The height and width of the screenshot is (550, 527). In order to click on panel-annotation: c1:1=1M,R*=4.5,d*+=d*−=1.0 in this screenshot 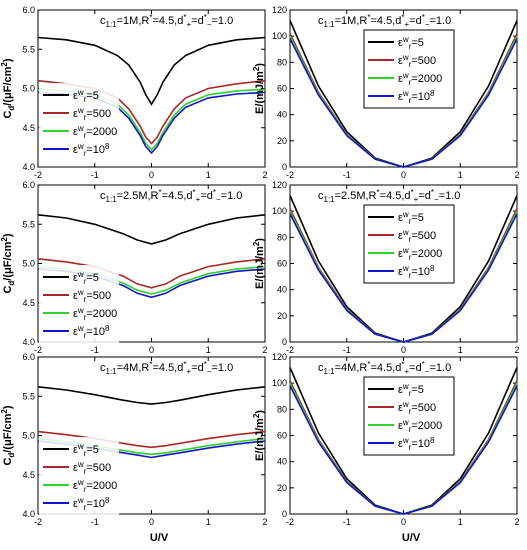, I will do `click(166, 21)`.